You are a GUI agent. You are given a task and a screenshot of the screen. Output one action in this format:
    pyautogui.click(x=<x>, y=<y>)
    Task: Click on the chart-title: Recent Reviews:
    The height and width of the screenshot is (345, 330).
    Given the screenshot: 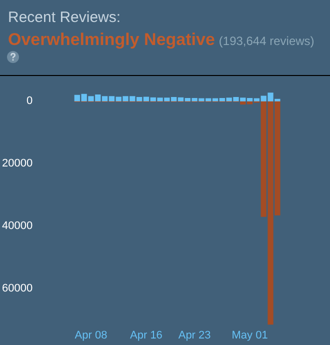 What is the action you would take?
    pyautogui.click(x=64, y=17)
    